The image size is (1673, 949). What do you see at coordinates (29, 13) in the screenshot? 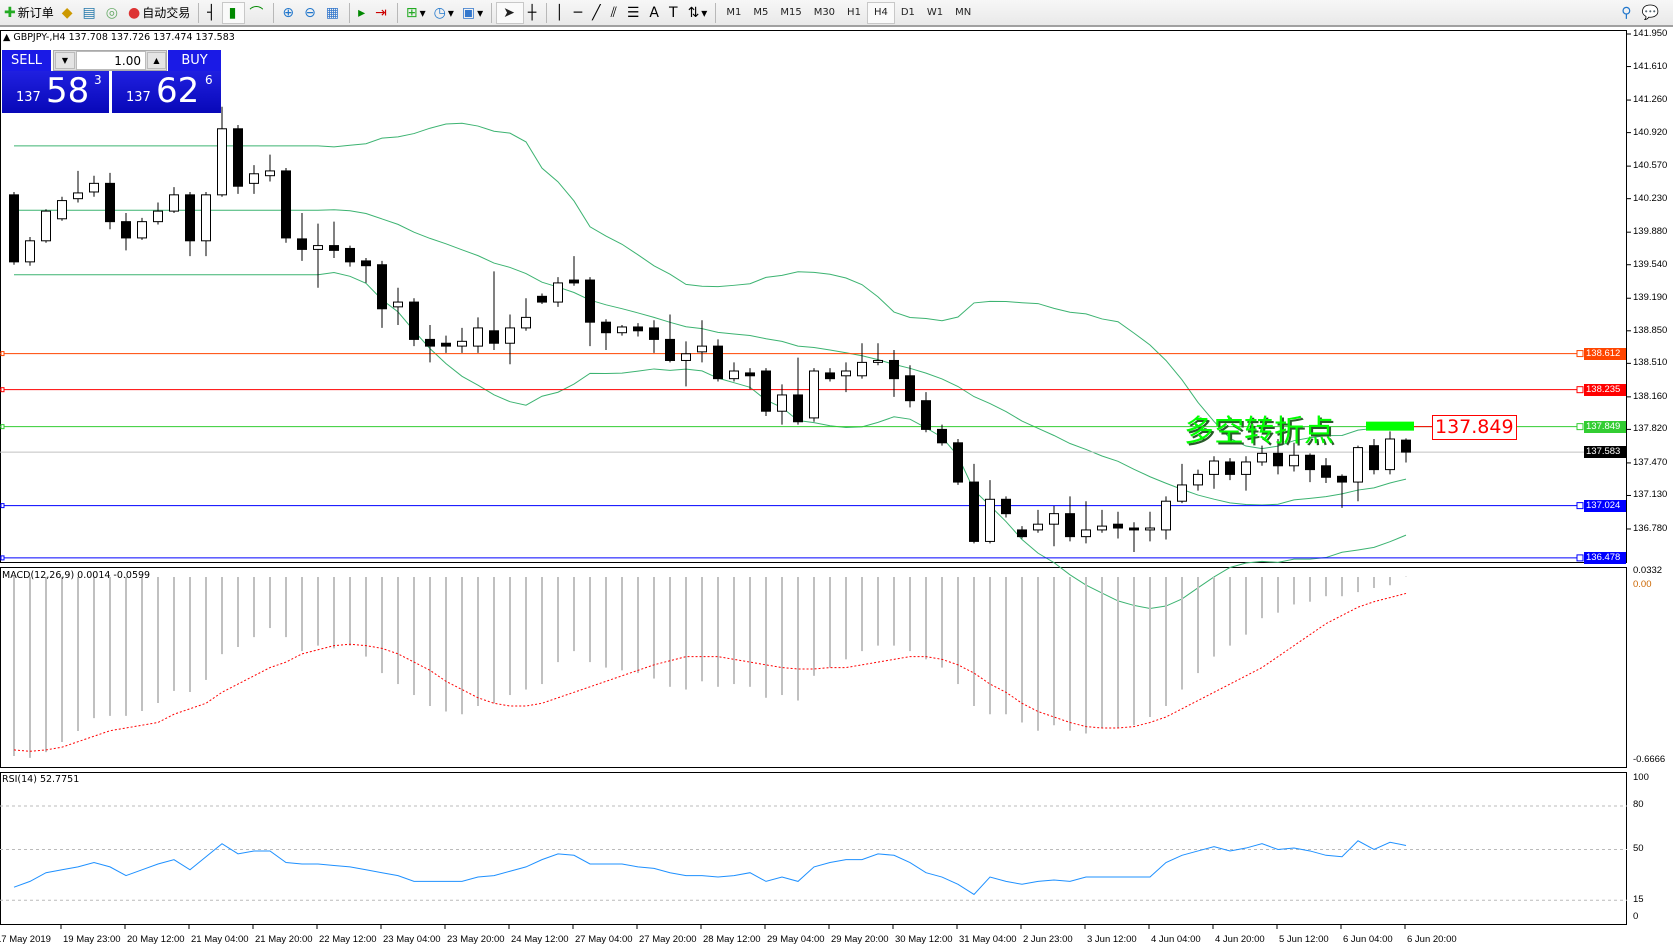
I see `new-order-button: ✚ 新订单` at bounding box center [29, 13].